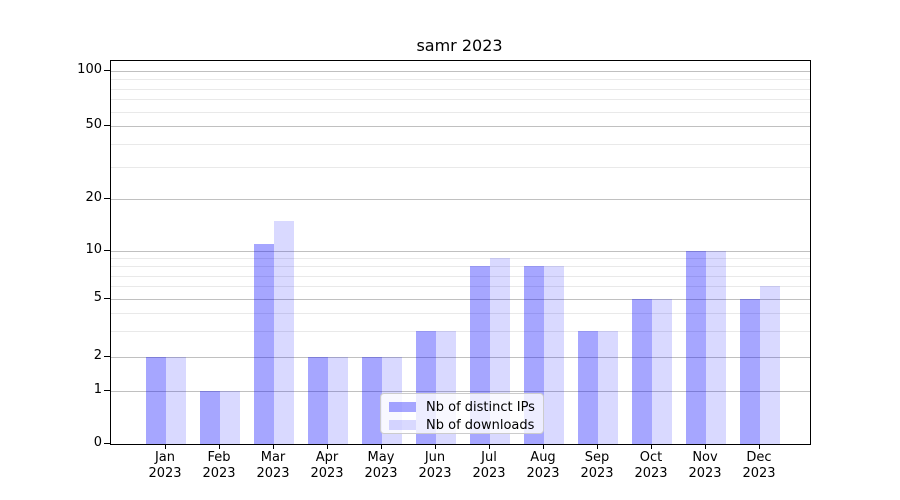 Image resolution: width=900 pixels, height=500 pixels. Describe the element at coordinates (460, 71) in the screenshot. I see `gridline-major-y100` at that location.